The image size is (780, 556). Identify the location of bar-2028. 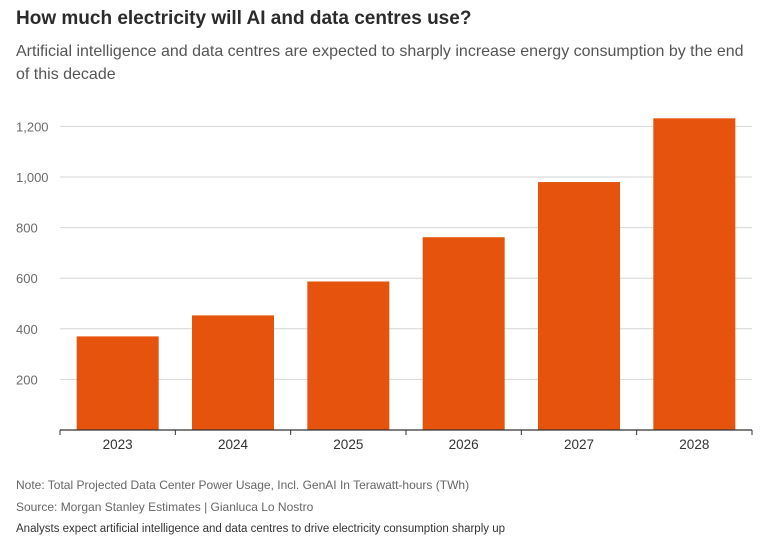
(694, 274).